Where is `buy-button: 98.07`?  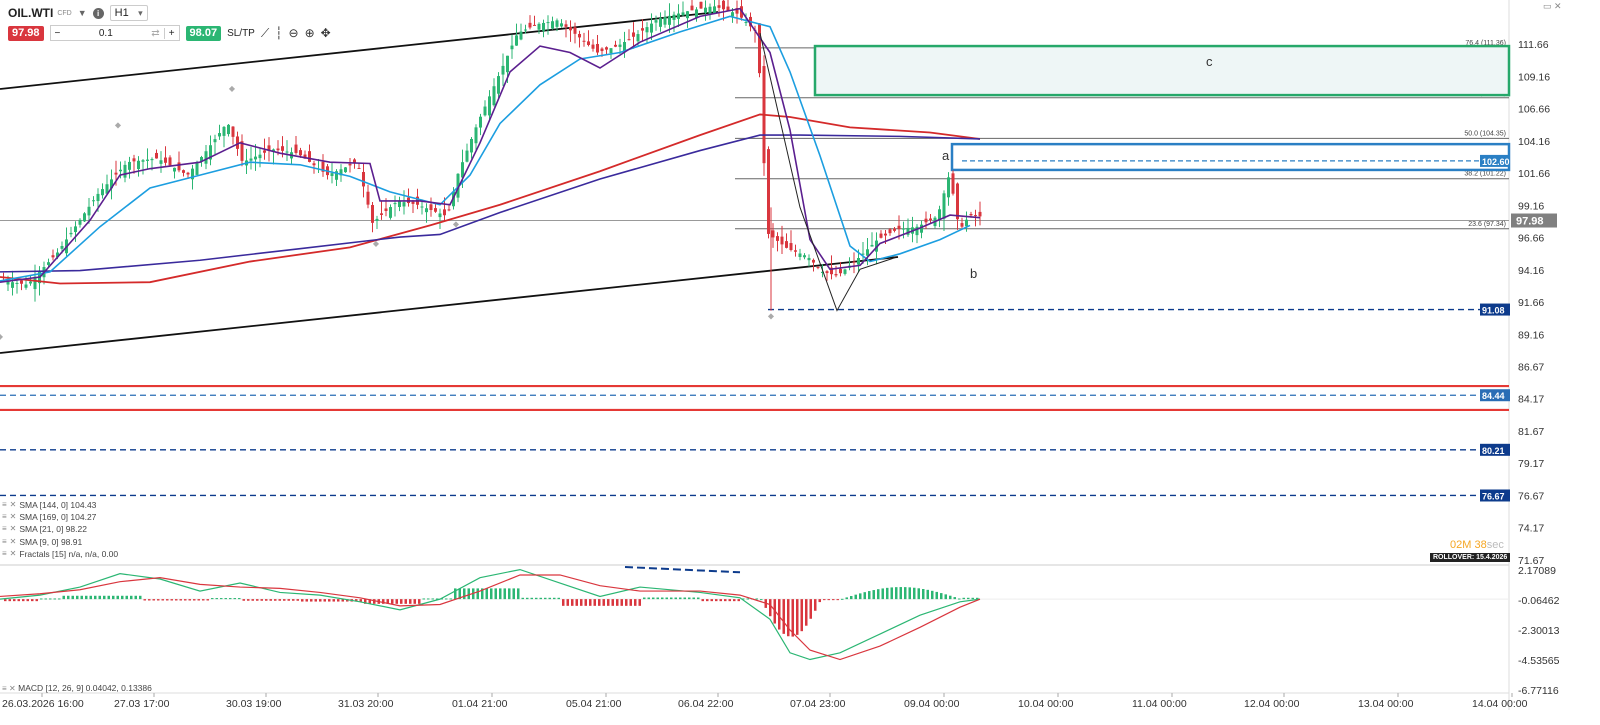
buy-button: 98.07 is located at coordinates (203, 33).